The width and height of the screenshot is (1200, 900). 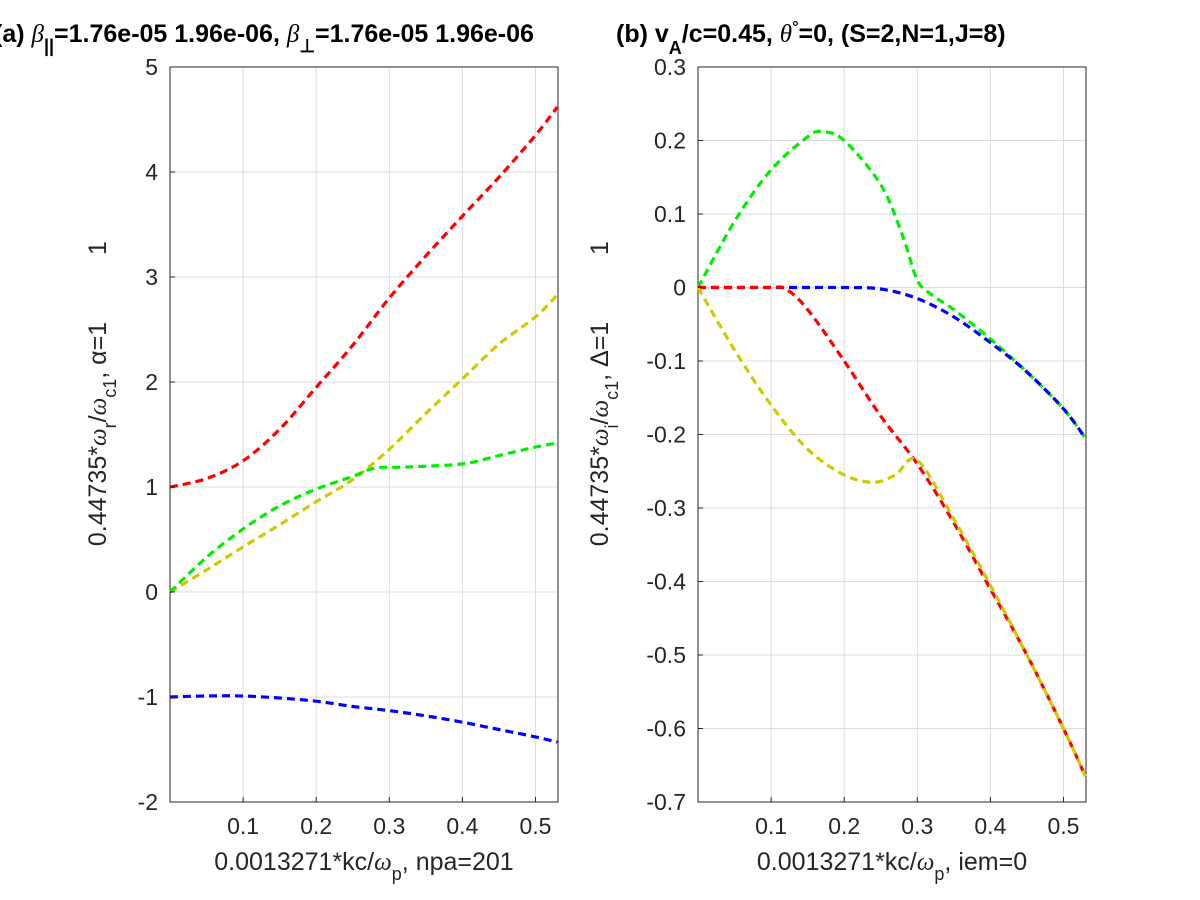 What do you see at coordinates (1063, 826) in the screenshot?
I see `panel-b-xtick-label: 0.5` at bounding box center [1063, 826].